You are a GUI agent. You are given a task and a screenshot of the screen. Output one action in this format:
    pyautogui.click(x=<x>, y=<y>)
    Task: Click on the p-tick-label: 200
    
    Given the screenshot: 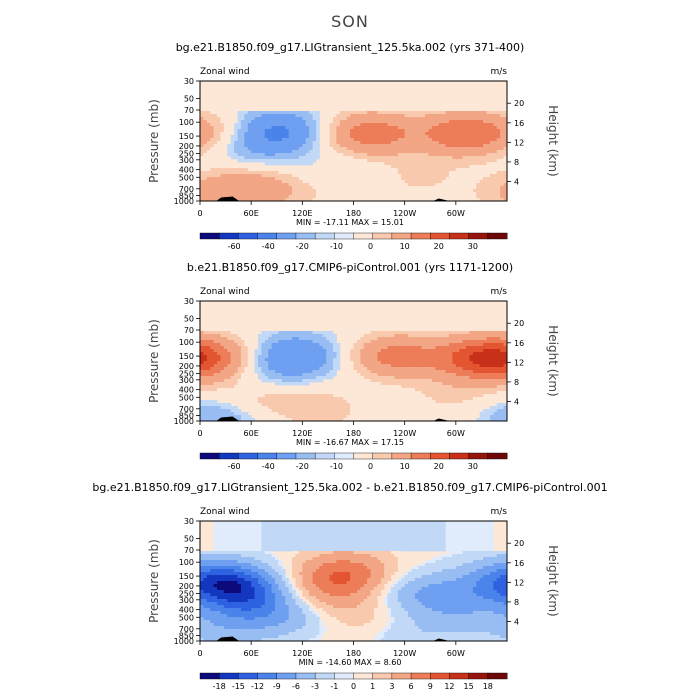 What is the action you would take?
    pyautogui.click(x=186, y=146)
    